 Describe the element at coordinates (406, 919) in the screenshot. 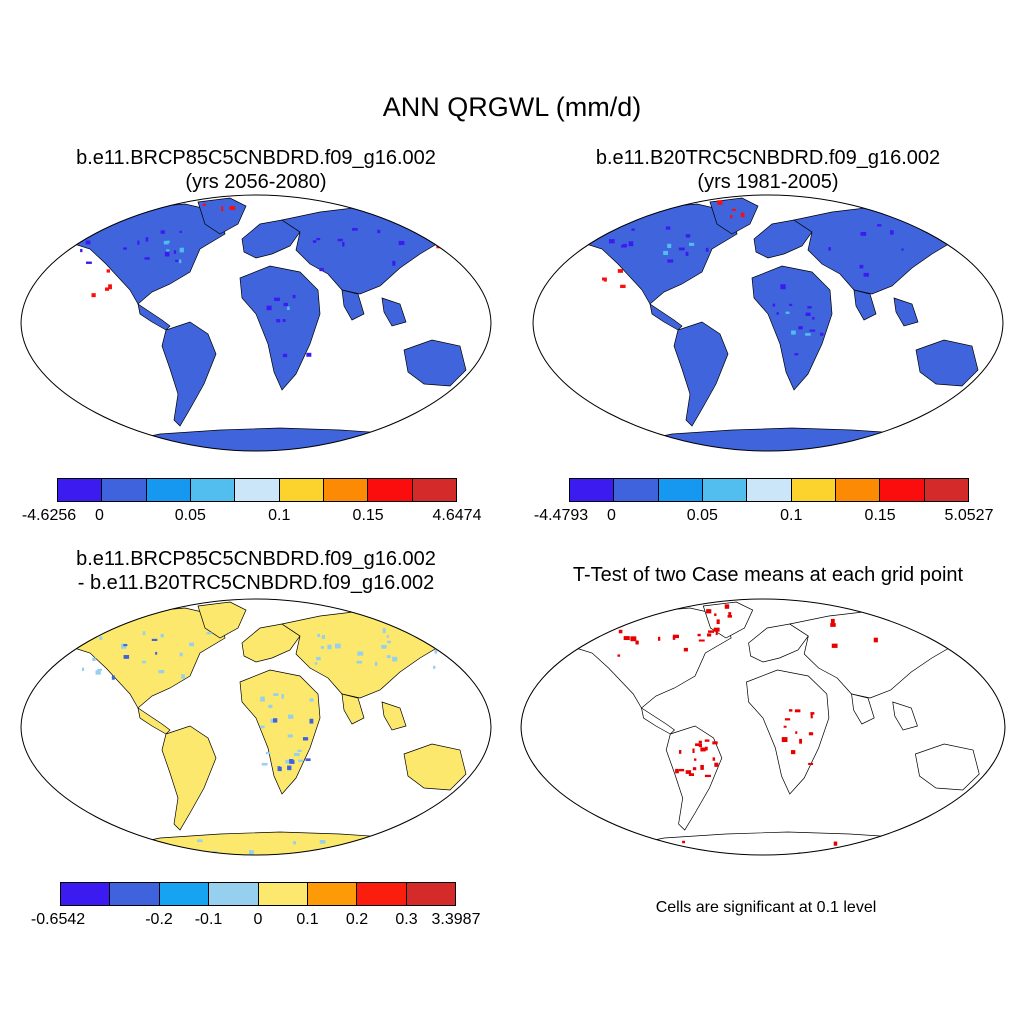

I see `colorbar-tick-label: 0.3` at that location.